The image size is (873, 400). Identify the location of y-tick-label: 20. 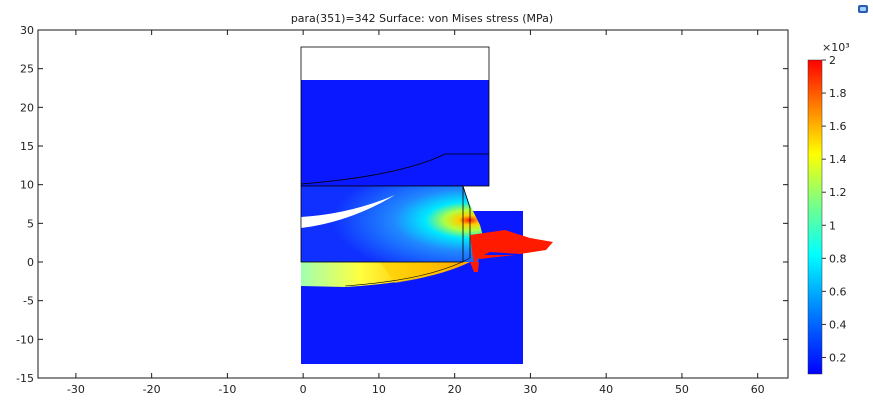
(27, 107).